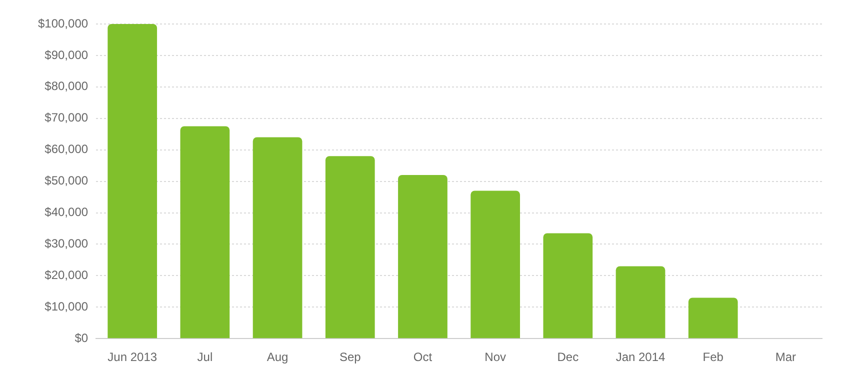 Image resolution: width=862 pixels, height=391 pixels. What do you see at coordinates (66, 306) in the screenshot?
I see `y-tick-label: $10,000` at bounding box center [66, 306].